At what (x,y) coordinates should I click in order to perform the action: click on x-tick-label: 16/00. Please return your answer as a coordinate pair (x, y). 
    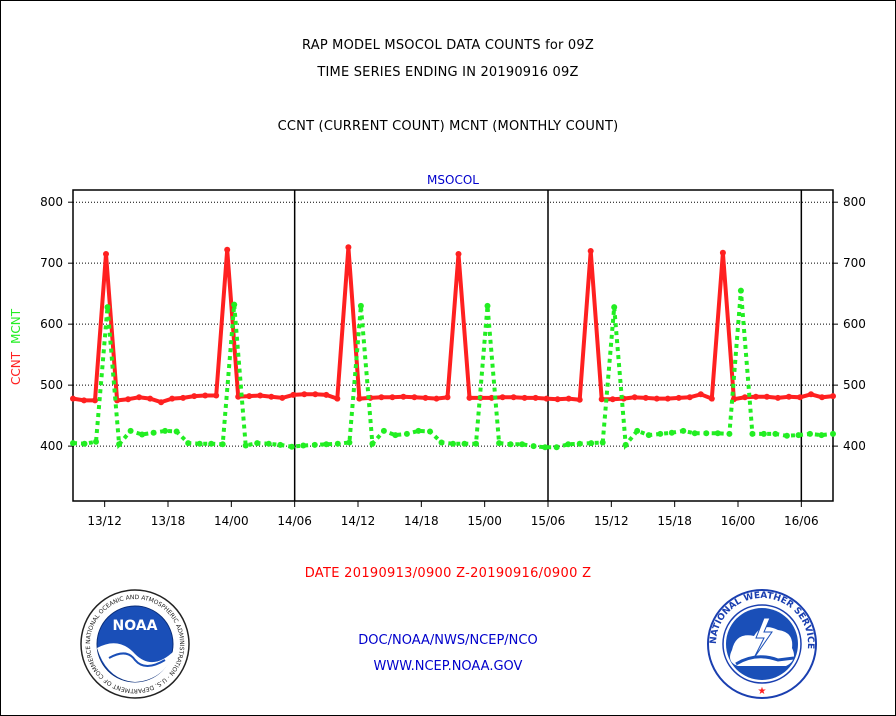
    Looking at the image, I should click on (738, 521).